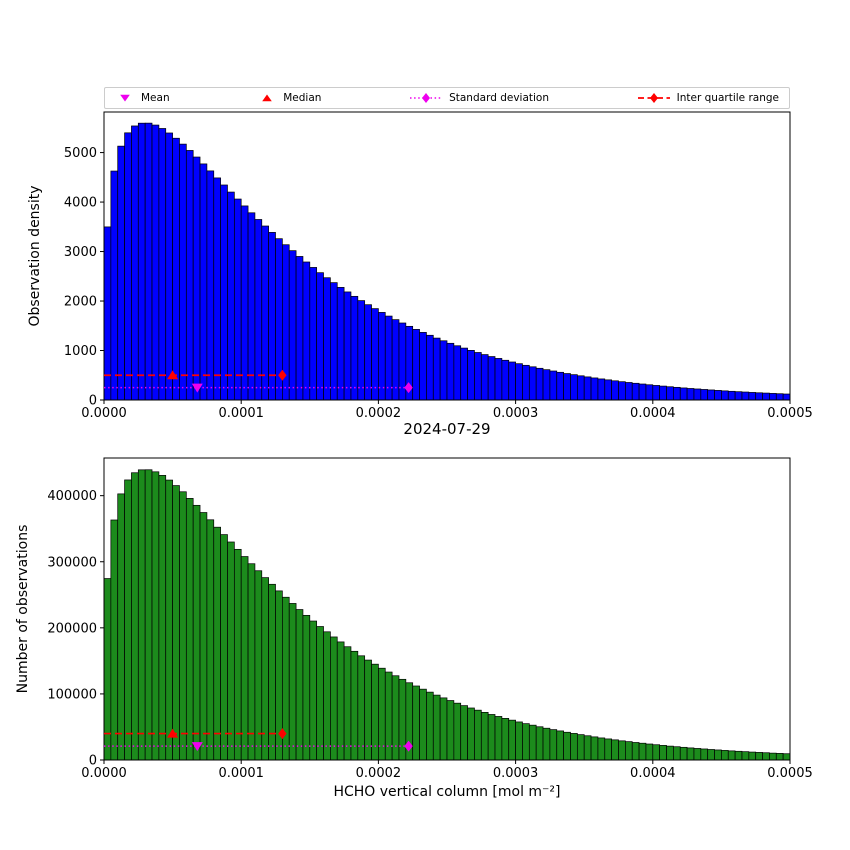  What do you see at coordinates (197, 747) in the screenshot?
I see `mean-marker` at bounding box center [197, 747].